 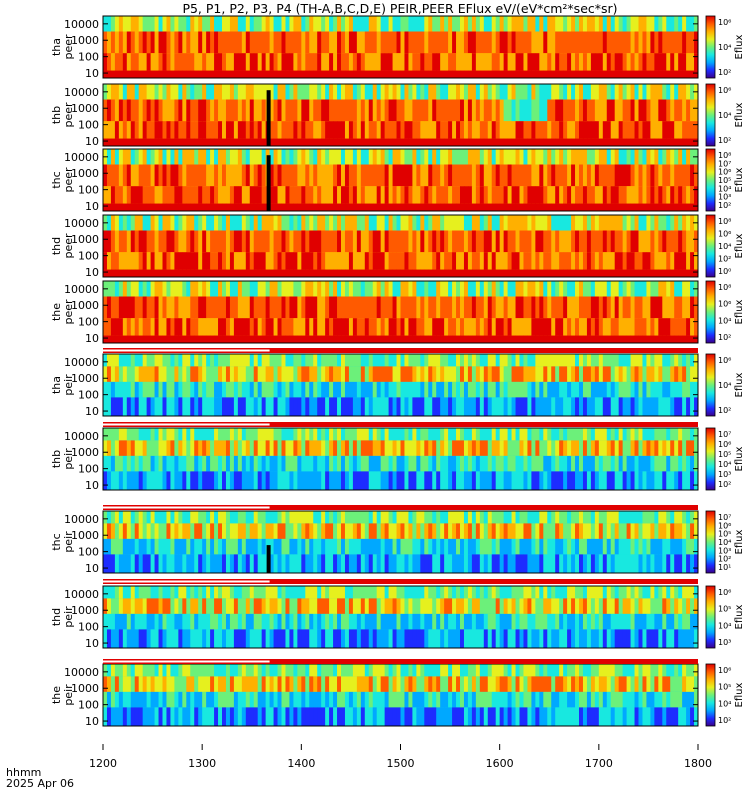 I want to click on y-tick-label: 1000, so click(x=85, y=378).